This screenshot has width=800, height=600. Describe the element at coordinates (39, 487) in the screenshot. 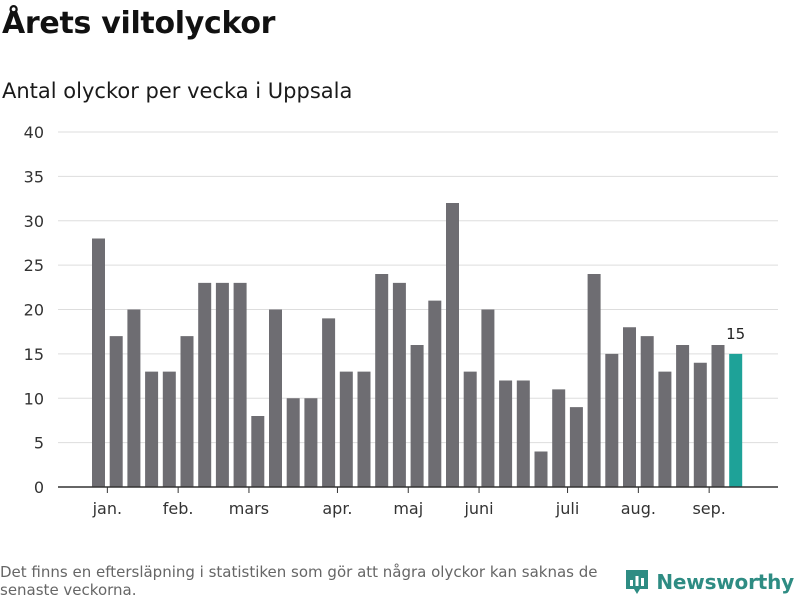

I see `y-tick-label: 0` at that location.